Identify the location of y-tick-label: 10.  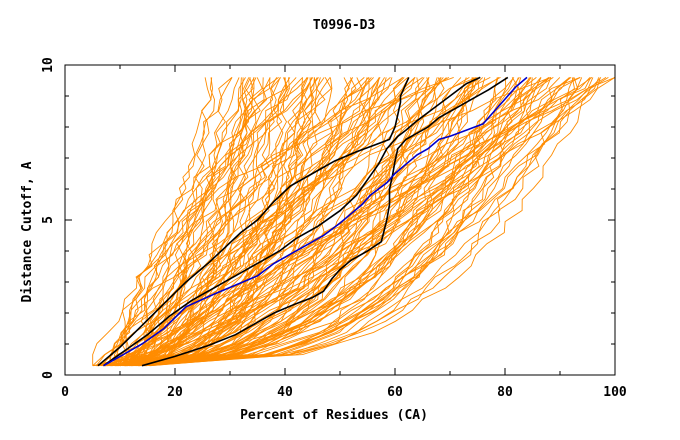
(48, 65).